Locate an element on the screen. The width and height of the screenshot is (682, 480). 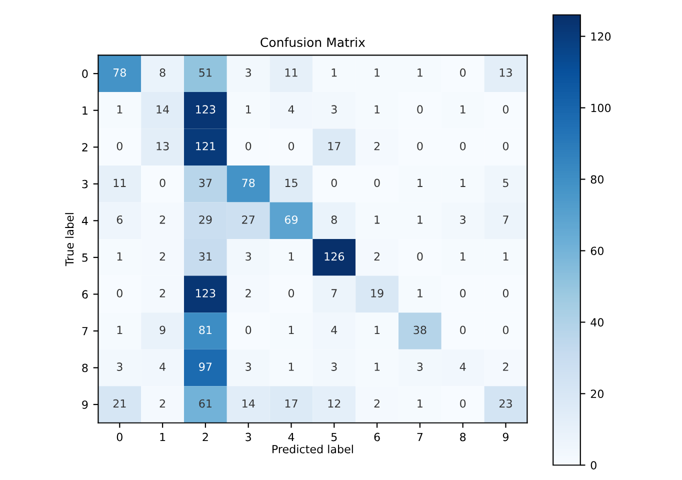
data-label: 61 is located at coordinates (205, 403).